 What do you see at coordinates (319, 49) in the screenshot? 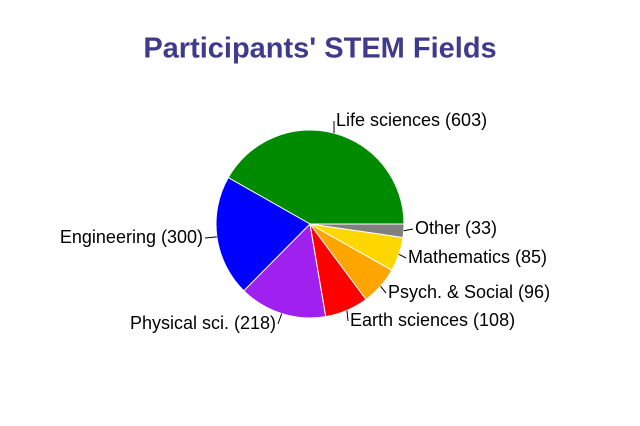
I see `chart-title: Participants' STEM Fields` at bounding box center [319, 49].